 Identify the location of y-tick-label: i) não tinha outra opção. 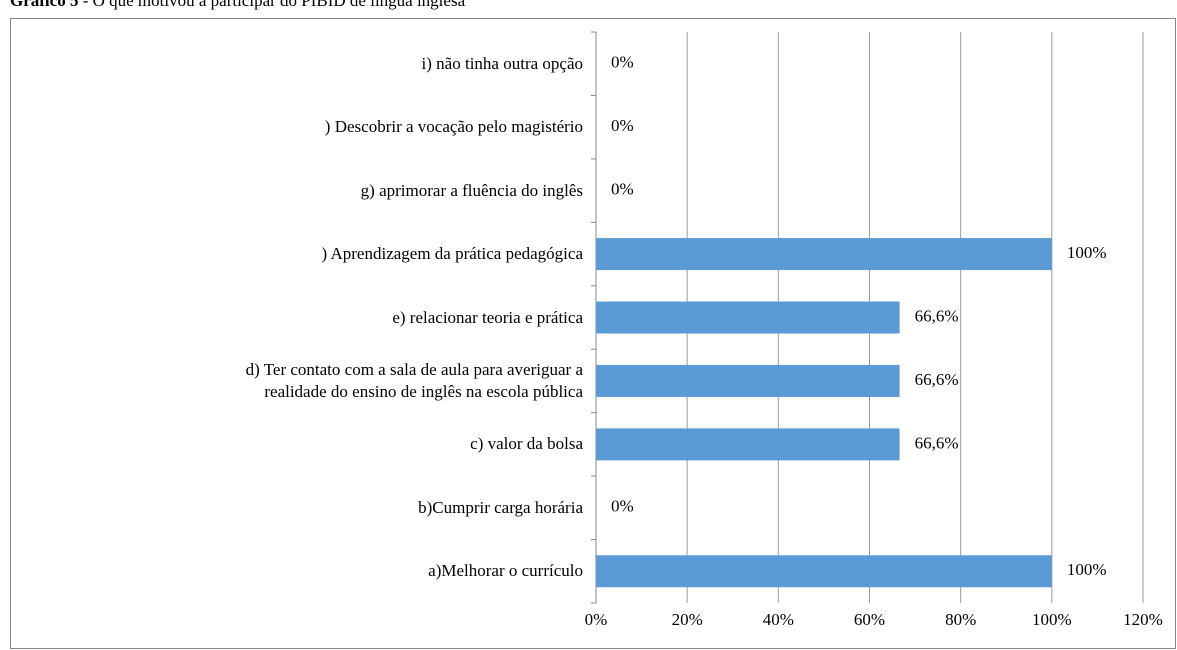
(502, 63).